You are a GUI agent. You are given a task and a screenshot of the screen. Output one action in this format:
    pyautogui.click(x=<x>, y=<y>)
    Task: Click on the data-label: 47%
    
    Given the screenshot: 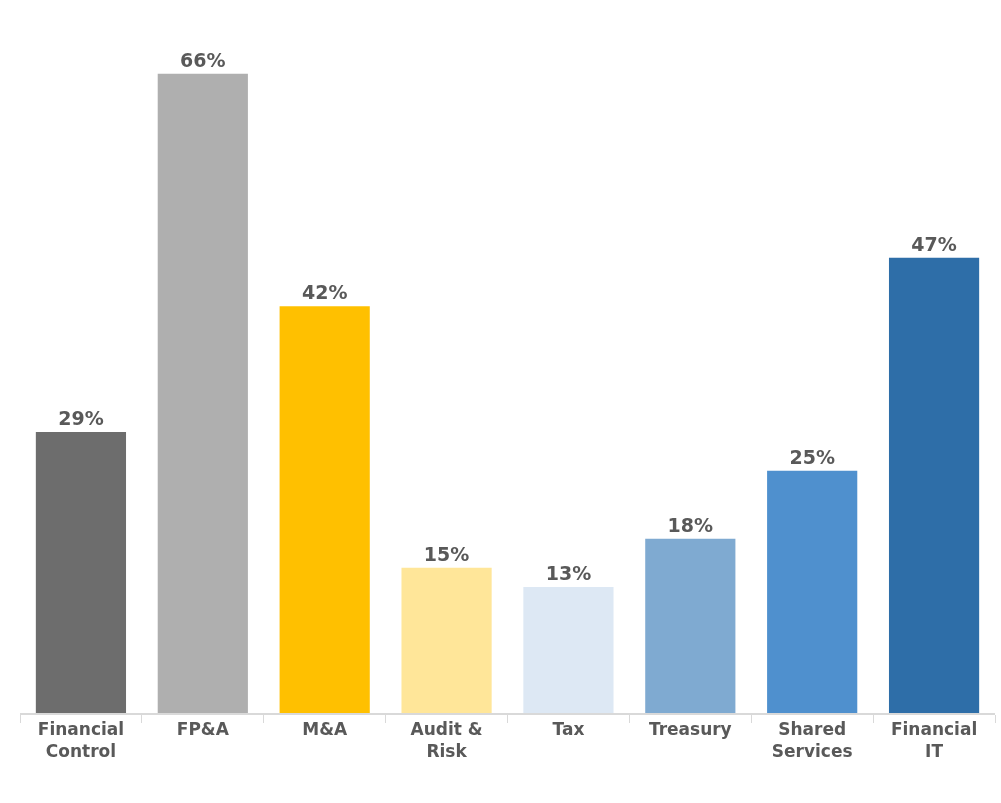 What is the action you would take?
    pyautogui.click(x=934, y=243)
    